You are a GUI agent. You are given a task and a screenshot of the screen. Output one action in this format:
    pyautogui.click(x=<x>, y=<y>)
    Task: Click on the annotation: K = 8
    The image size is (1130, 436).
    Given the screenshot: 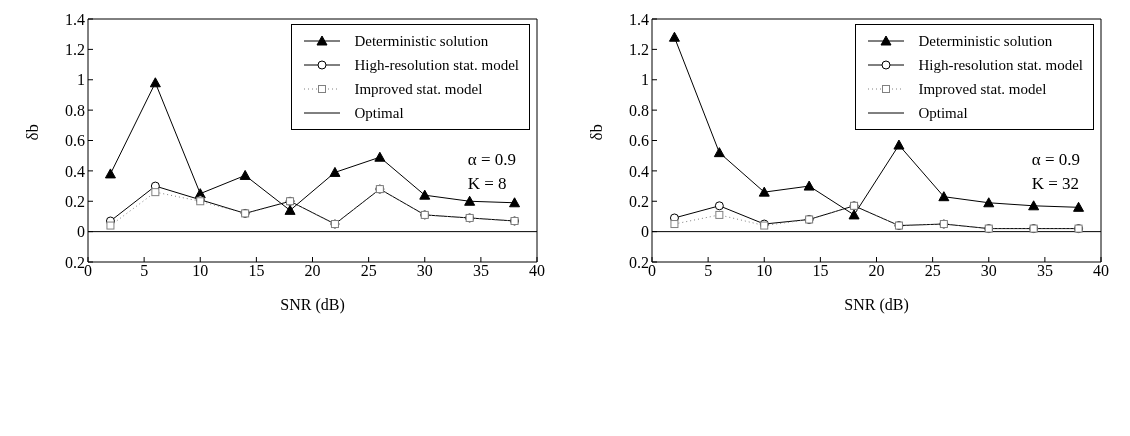 What is the action you would take?
    pyautogui.click(x=487, y=184)
    